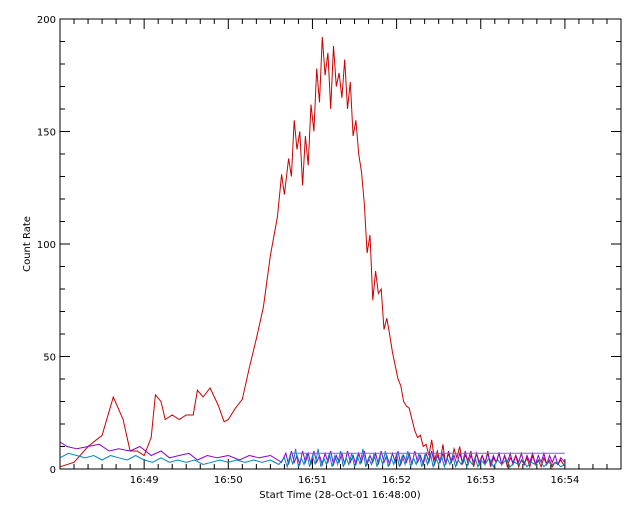 The image size is (640, 512). Describe the element at coordinates (49, 358) in the screenshot. I see `y-tick-label: 50` at that location.